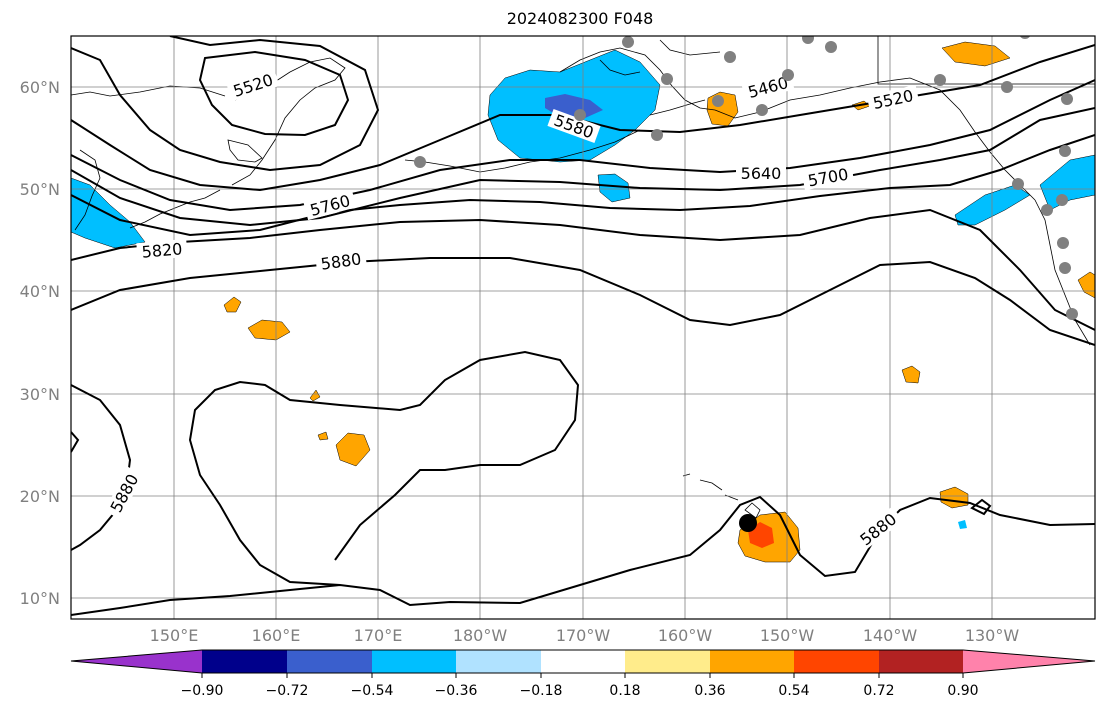 The image size is (1105, 712). Describe the element at coordinates (40, 496) in the screenshot. I see `lat-label-20n: 20°N` at that location.